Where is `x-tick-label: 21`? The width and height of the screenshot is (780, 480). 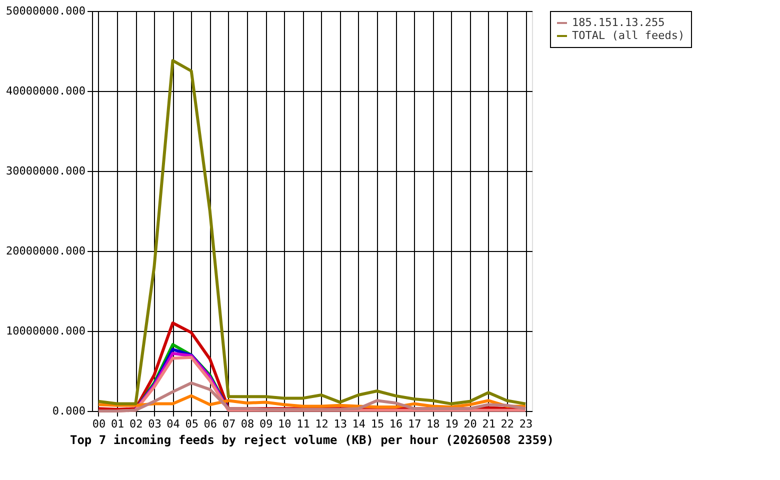 x-tick-label: 21 is located at coordinates (489, 424).